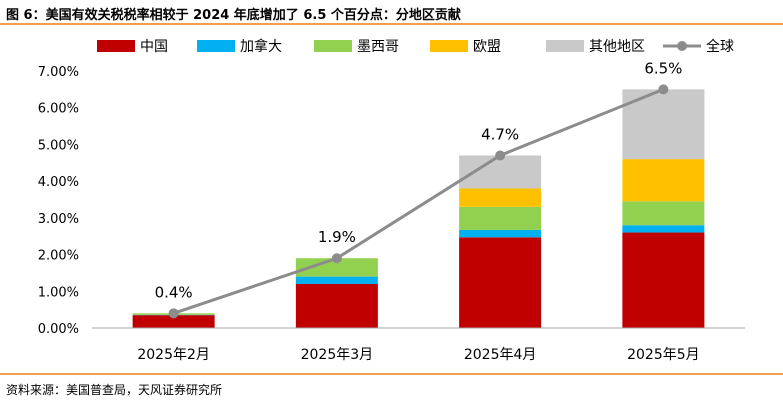  I want to click on x-tick-label: 2025年2月, so click(173, 355).